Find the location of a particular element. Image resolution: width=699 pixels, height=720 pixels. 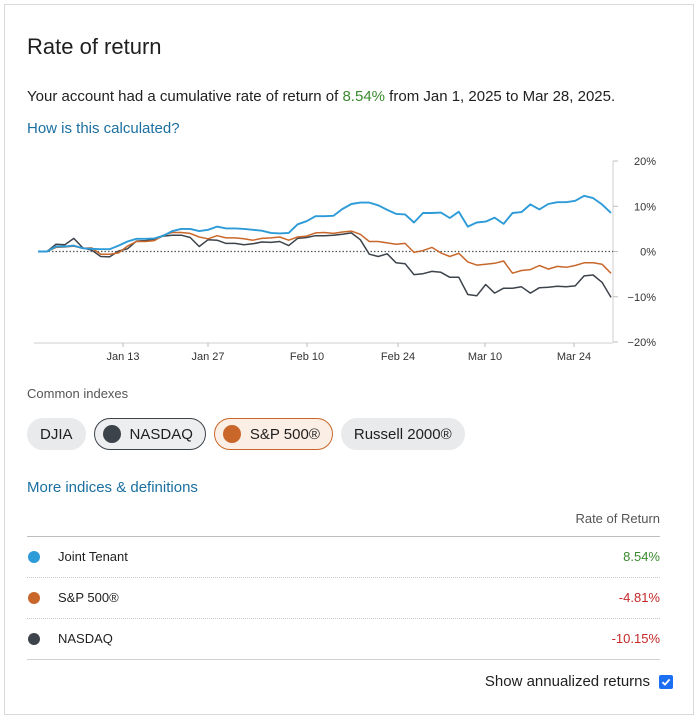

index-chips: DJIA NASDAQ S&P 500® Russell 2000® is located at coordinates (246, 434).